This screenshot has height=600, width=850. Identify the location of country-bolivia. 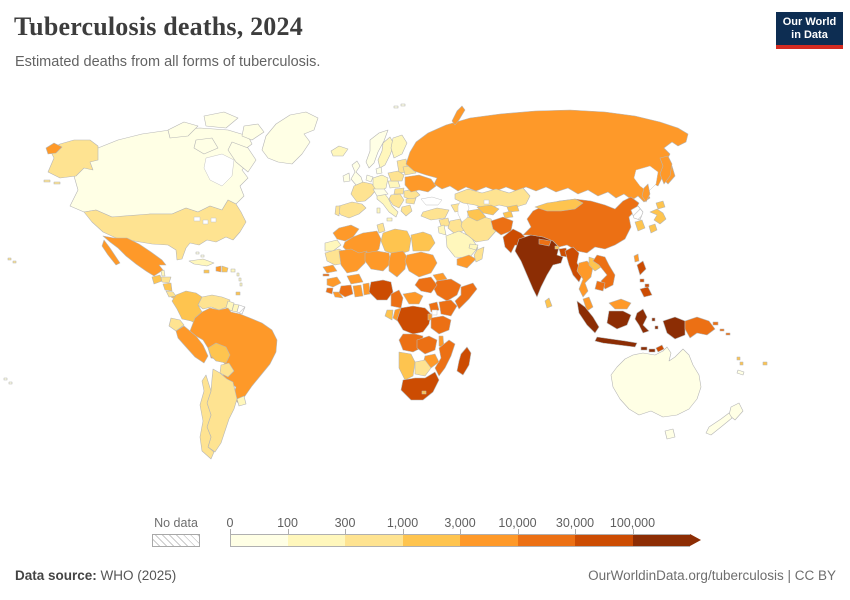
(219, 353).